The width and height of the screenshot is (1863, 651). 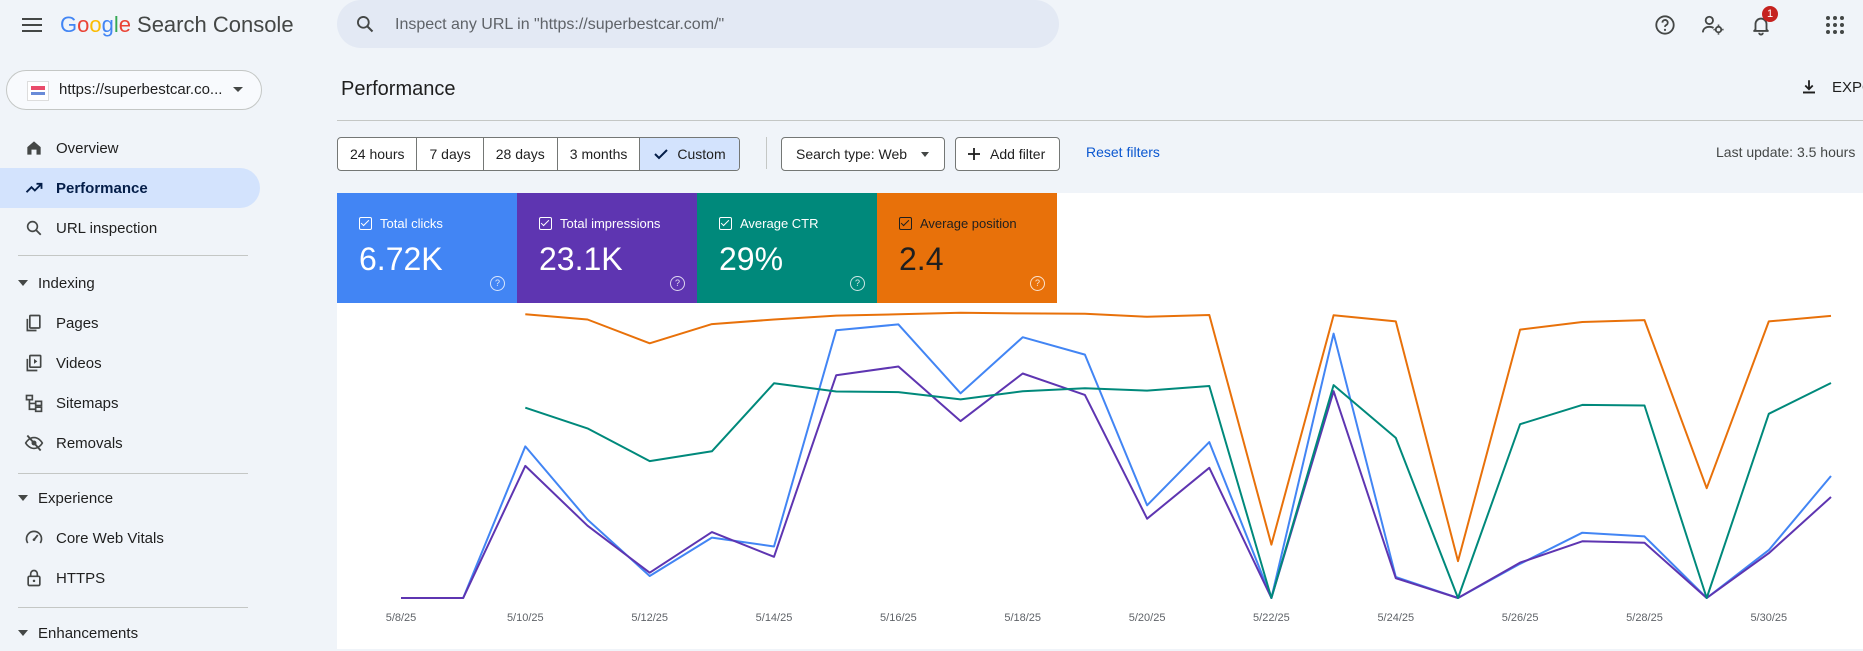 I want to click on x-tick-label: 5/26/25, so click(x=1520, y=618).